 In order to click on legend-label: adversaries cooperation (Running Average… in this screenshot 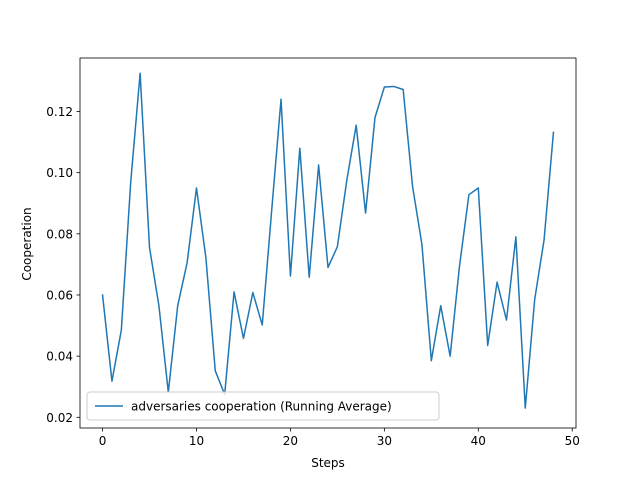, I will do `click(261, 407)`.